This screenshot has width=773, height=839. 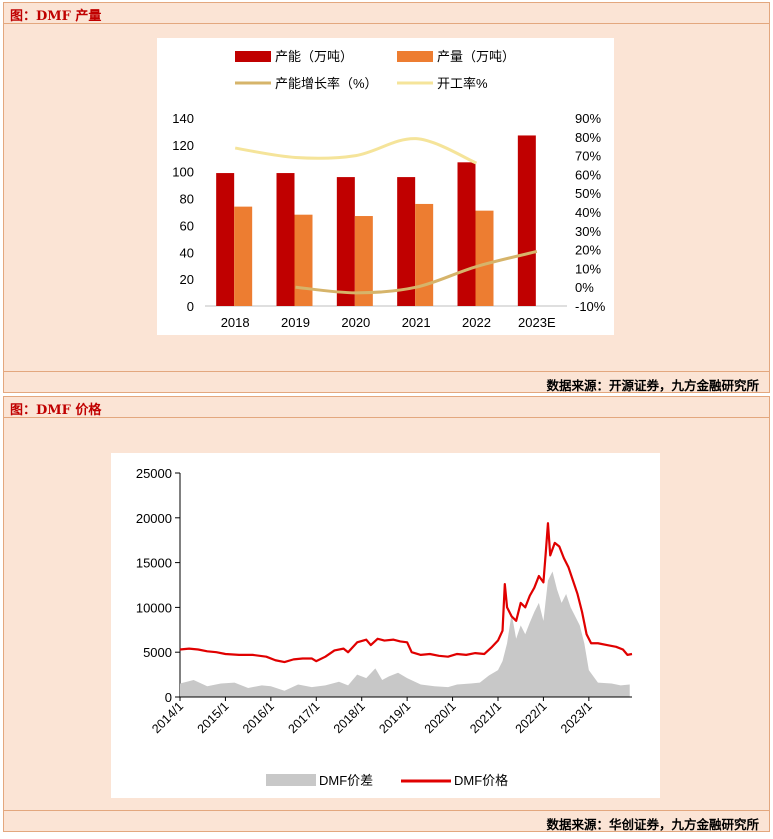 What do you see at coordinates (56, 16) in the screenshot?
I see `figure-title: 图：DMF 产量` at bounding box center [56, 16].